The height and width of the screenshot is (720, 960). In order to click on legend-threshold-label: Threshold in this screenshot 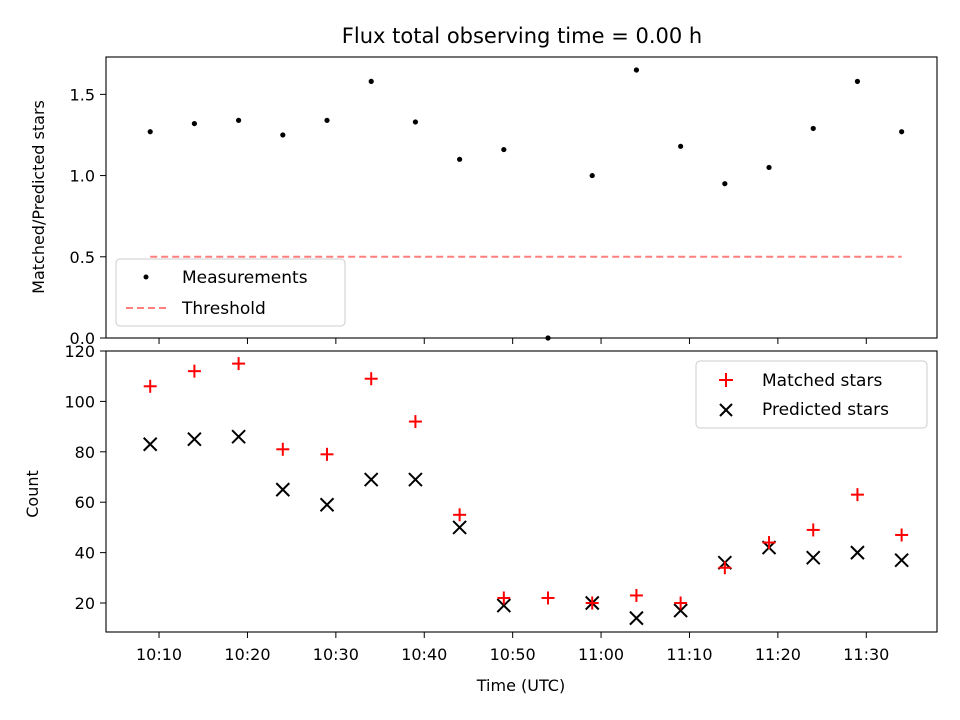, I will do `click(223, 309)`.